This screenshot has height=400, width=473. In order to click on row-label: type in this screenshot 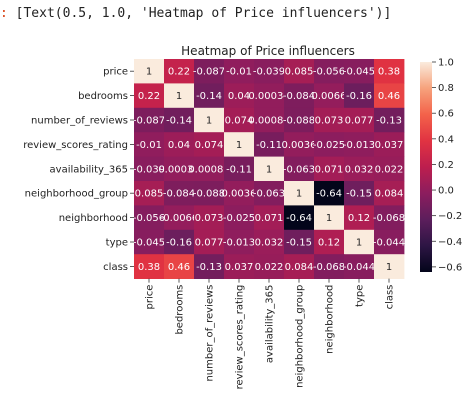, I will do `click(117, 243)`.